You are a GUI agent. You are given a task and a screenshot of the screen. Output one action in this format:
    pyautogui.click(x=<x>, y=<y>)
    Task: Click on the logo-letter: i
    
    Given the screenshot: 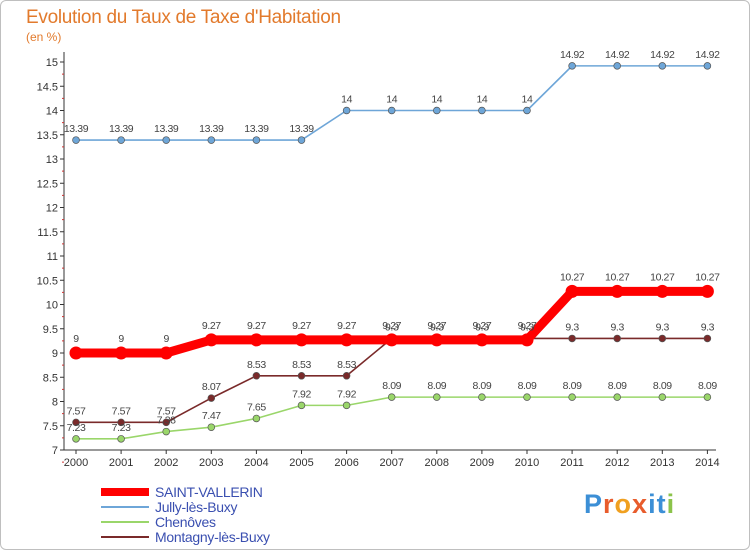 What is the action you would take?
    pyautogui.click(x=652, y=504)
    